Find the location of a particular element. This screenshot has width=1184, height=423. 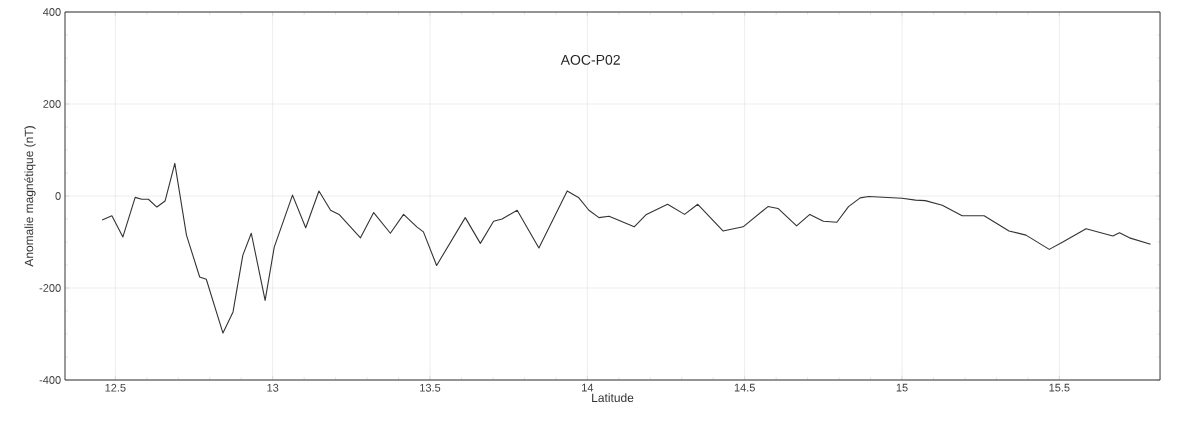

x-tick-label: 15 is located at coordinates (902, 387).